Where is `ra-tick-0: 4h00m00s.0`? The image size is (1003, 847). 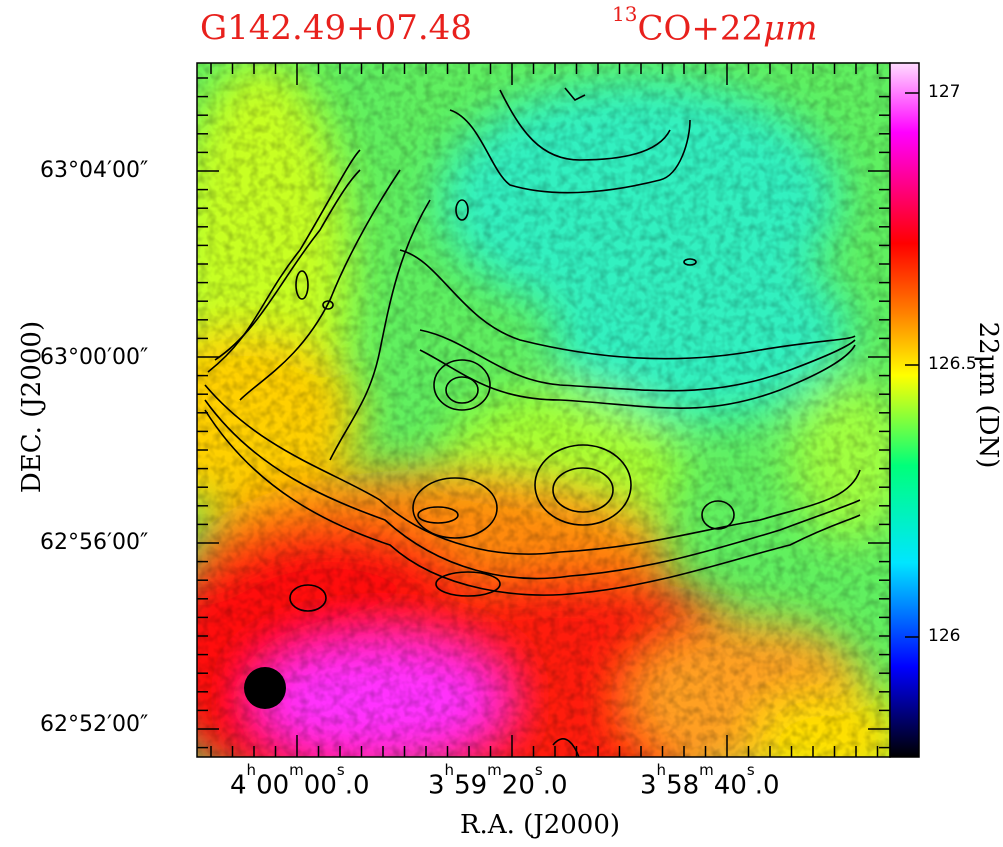 ra-tick-0: 4h00m00s.0 is located at coordinates (300, 781).